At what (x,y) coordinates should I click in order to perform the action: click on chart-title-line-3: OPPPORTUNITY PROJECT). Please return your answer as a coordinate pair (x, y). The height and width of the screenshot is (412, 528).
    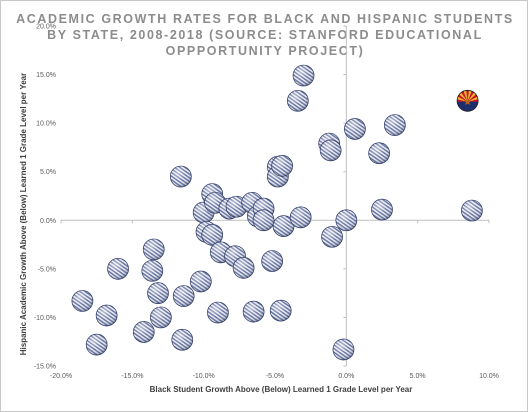
    Looking at the image, I should click on (265, 51).